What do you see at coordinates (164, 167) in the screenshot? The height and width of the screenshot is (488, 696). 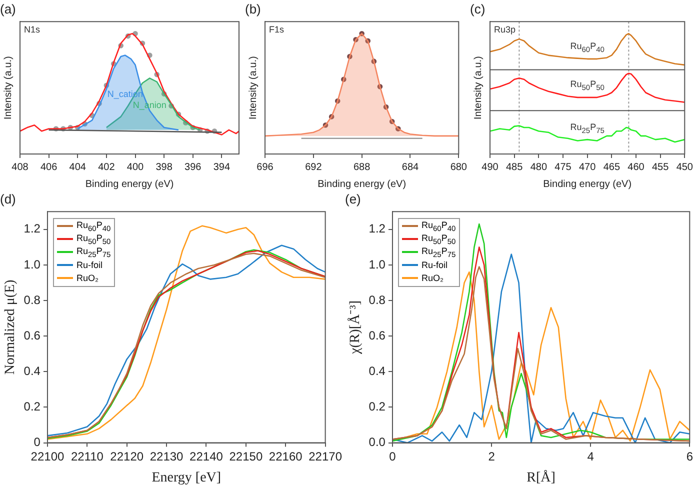 I see `x-tick-label: 398` at bounding box center [164, 167].